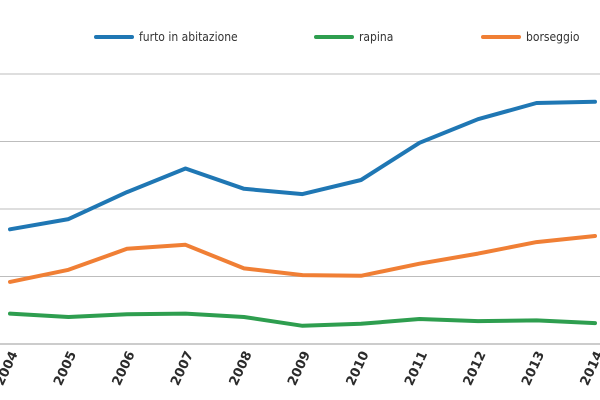 The image size is (600, 400). What do you see at coordinates (589, 368) in the screenshot?
I see `x-tick-label: 2014` at bounding box center [589, 368].